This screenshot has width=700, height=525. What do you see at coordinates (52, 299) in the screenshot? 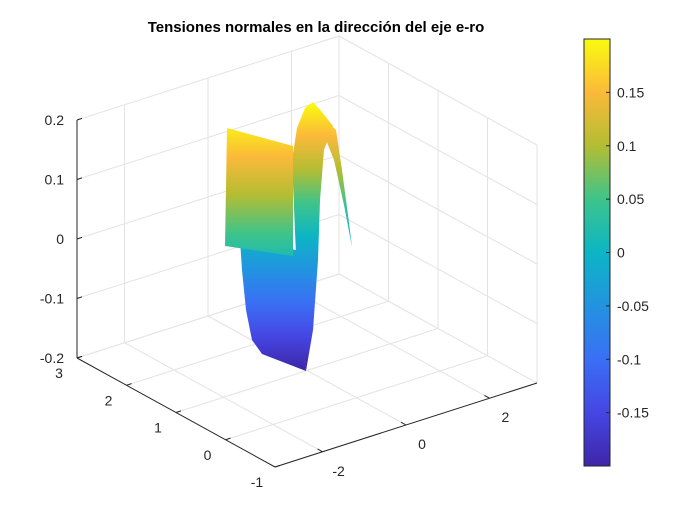
I see `z-tick-label: -0.1` at bounding box center [52, 299].